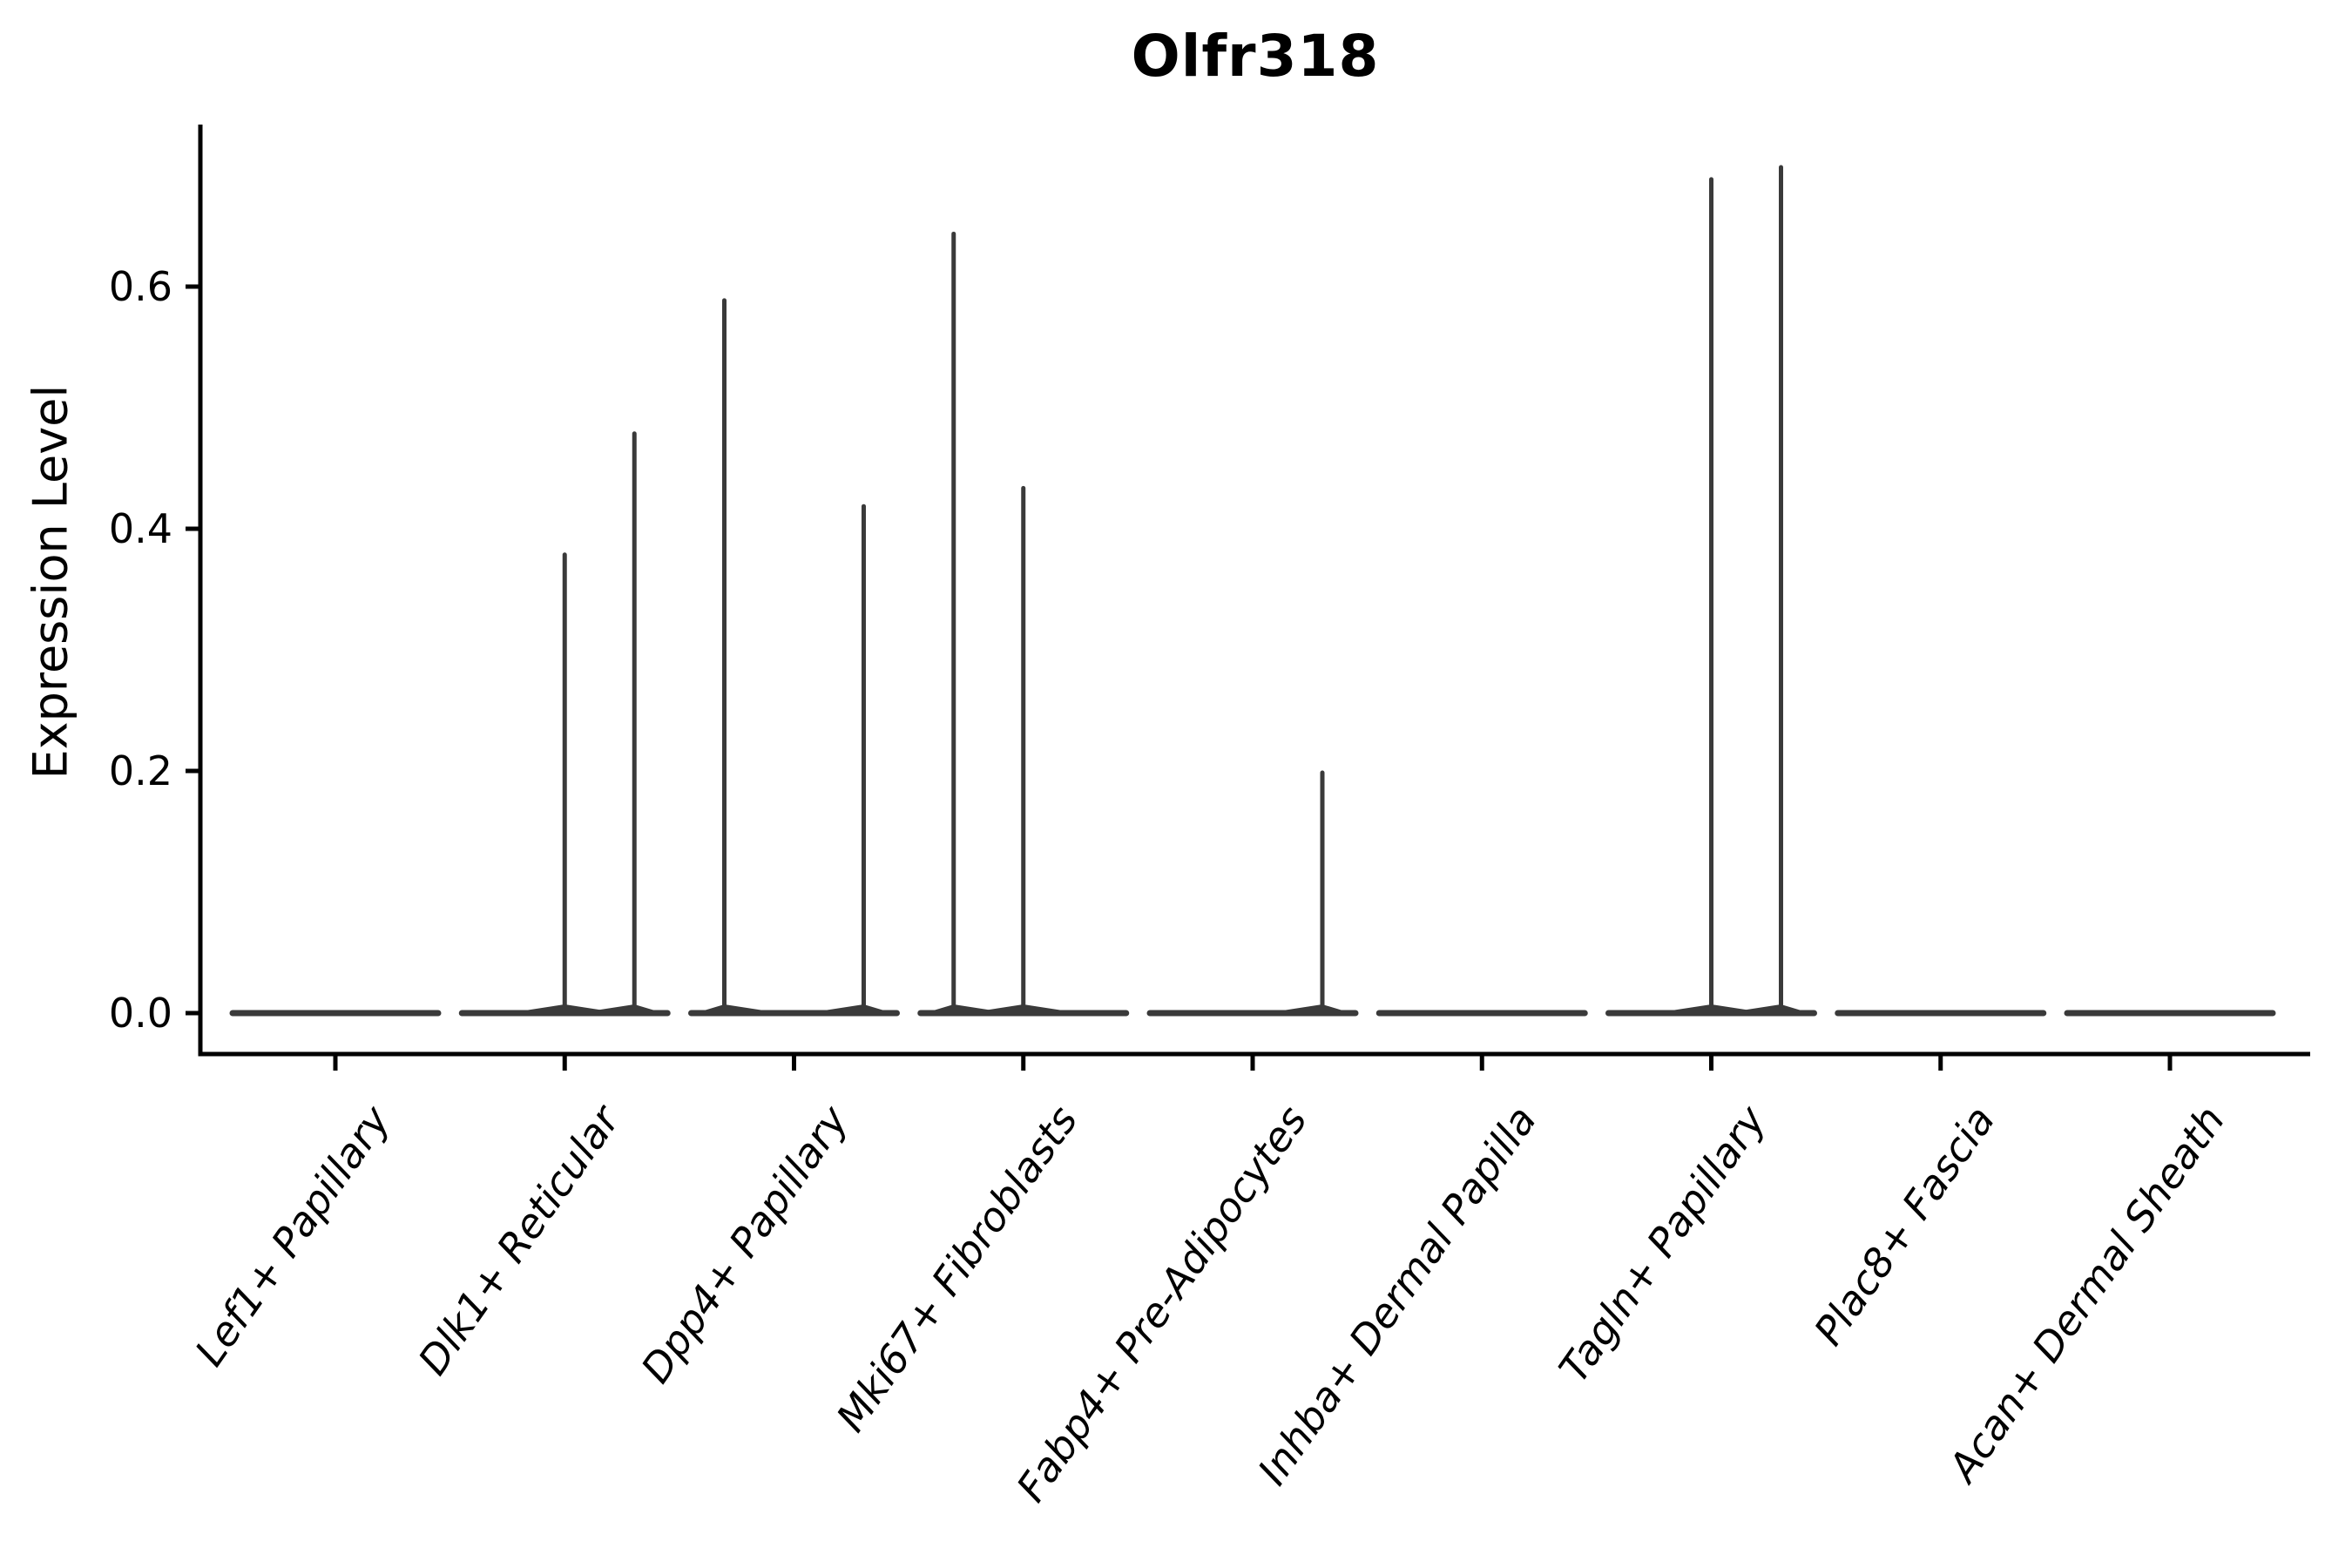  I want to click on y-tick-label: 0.2, so click(140, 770).